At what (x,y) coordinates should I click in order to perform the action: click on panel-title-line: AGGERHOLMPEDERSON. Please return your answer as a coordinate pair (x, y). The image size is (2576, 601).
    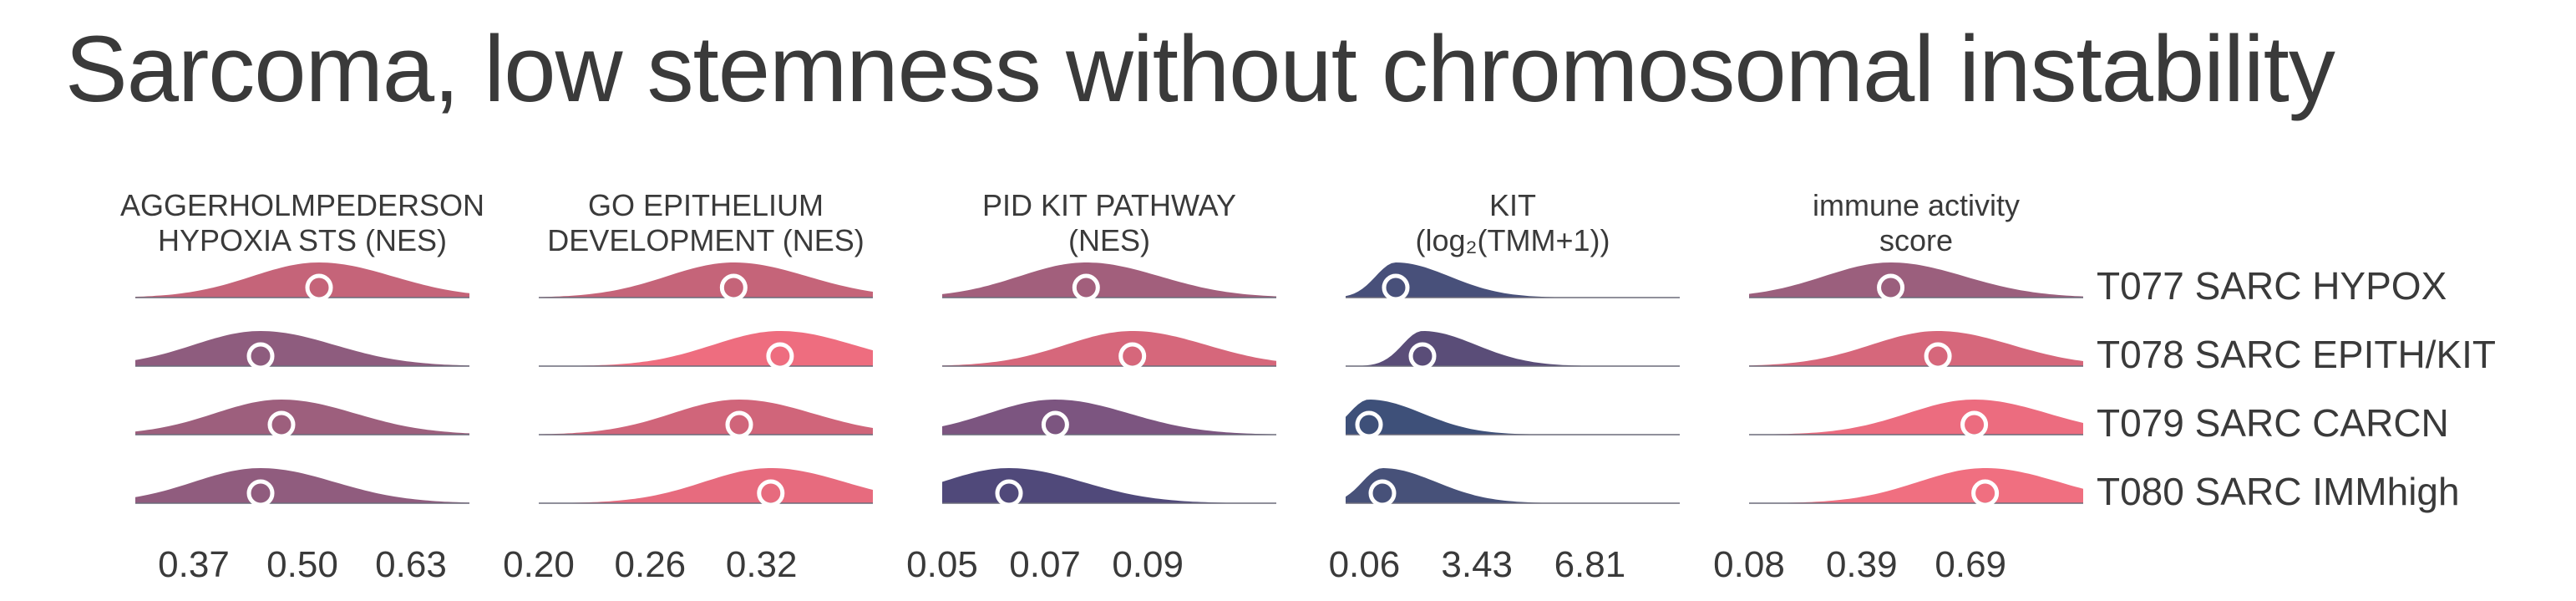
    Looking at the image, I should click on (302, 205).